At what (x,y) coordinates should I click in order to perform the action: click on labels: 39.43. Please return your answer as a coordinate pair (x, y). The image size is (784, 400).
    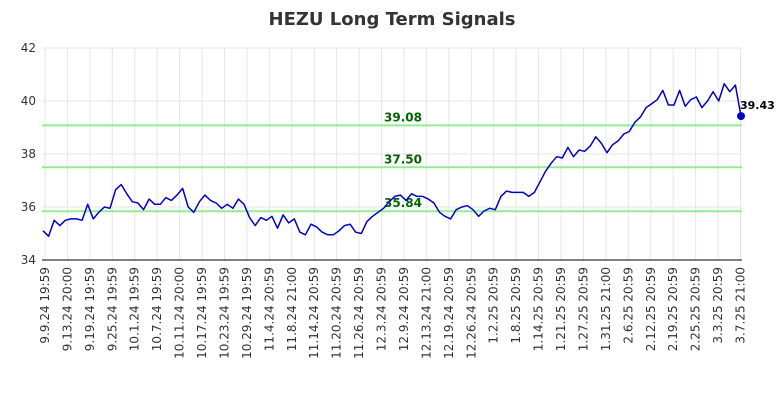
    Looking at the image, I should click on (757, 105).